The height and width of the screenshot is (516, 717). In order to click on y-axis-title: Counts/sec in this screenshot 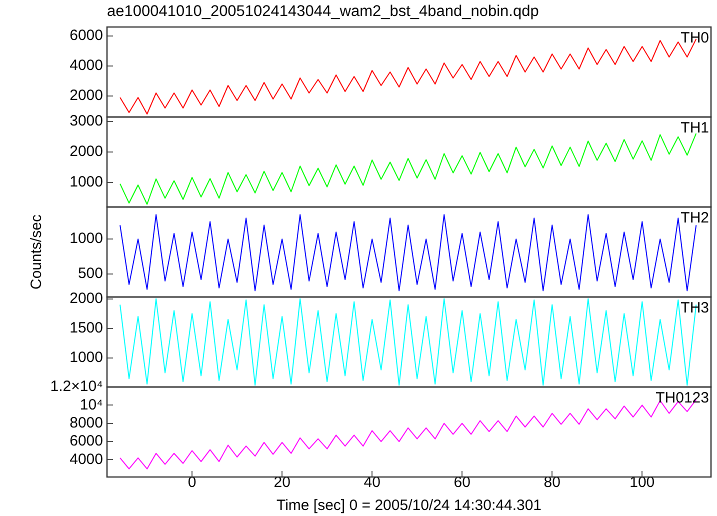, I will do `click(37, 252)`.